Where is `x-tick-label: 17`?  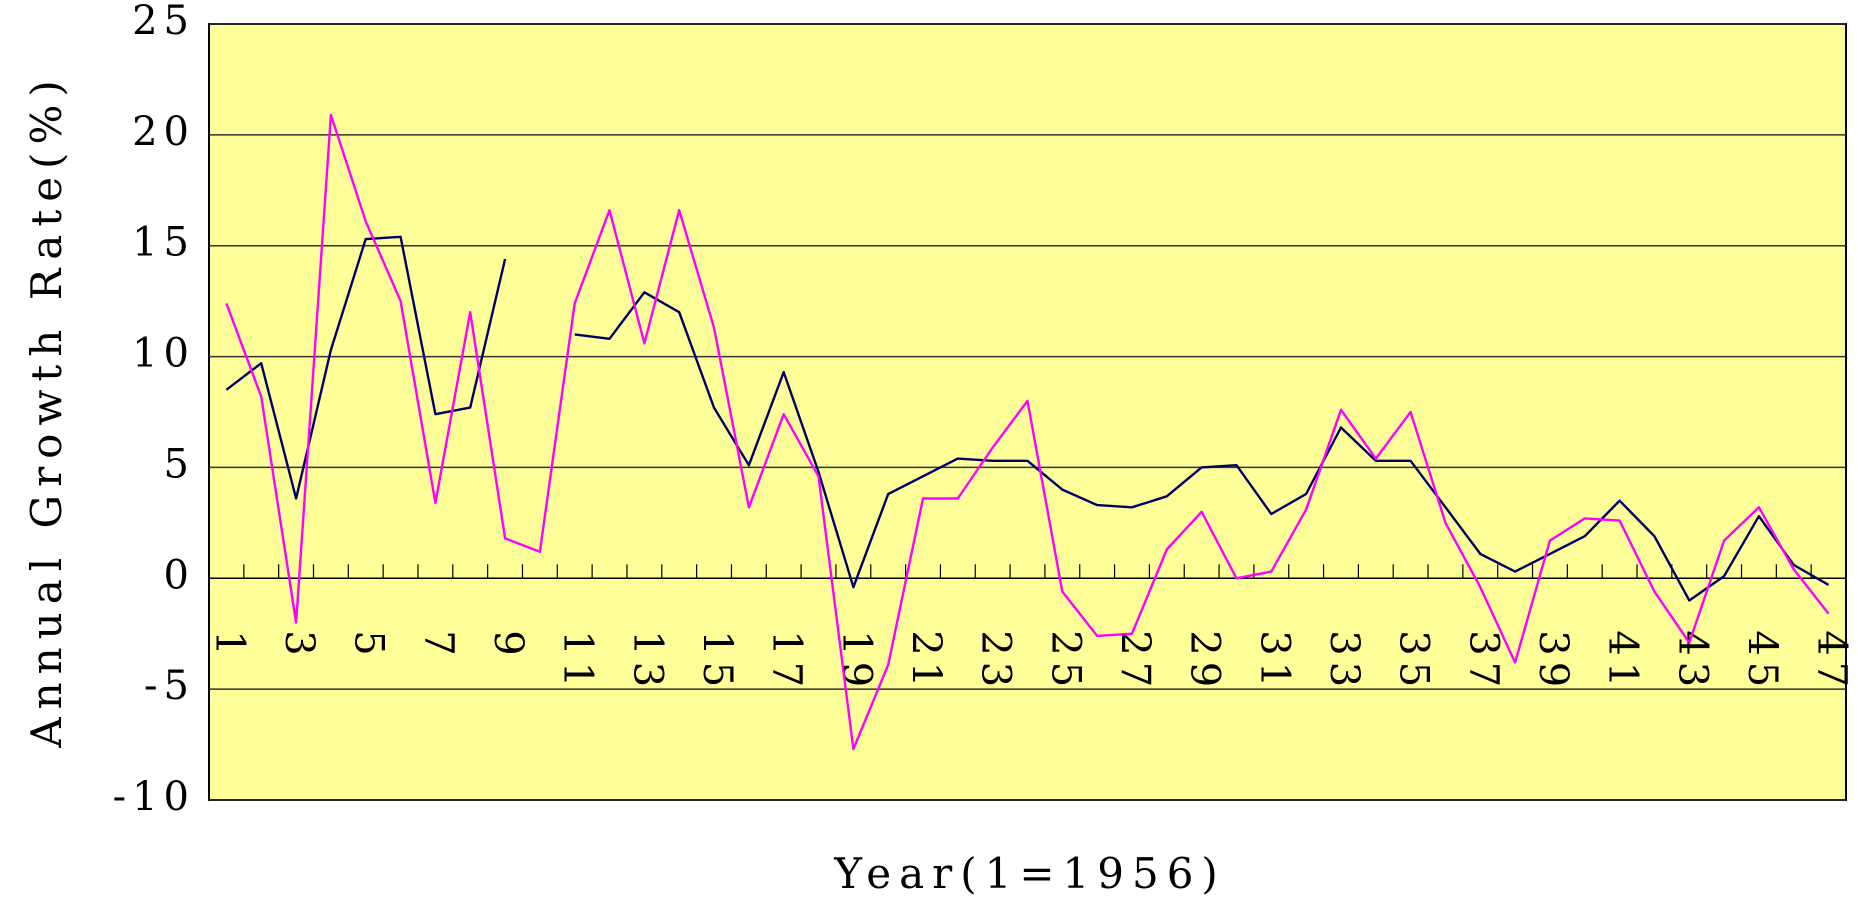
x-tick-label: 17 is located at coordinates (787, 661).